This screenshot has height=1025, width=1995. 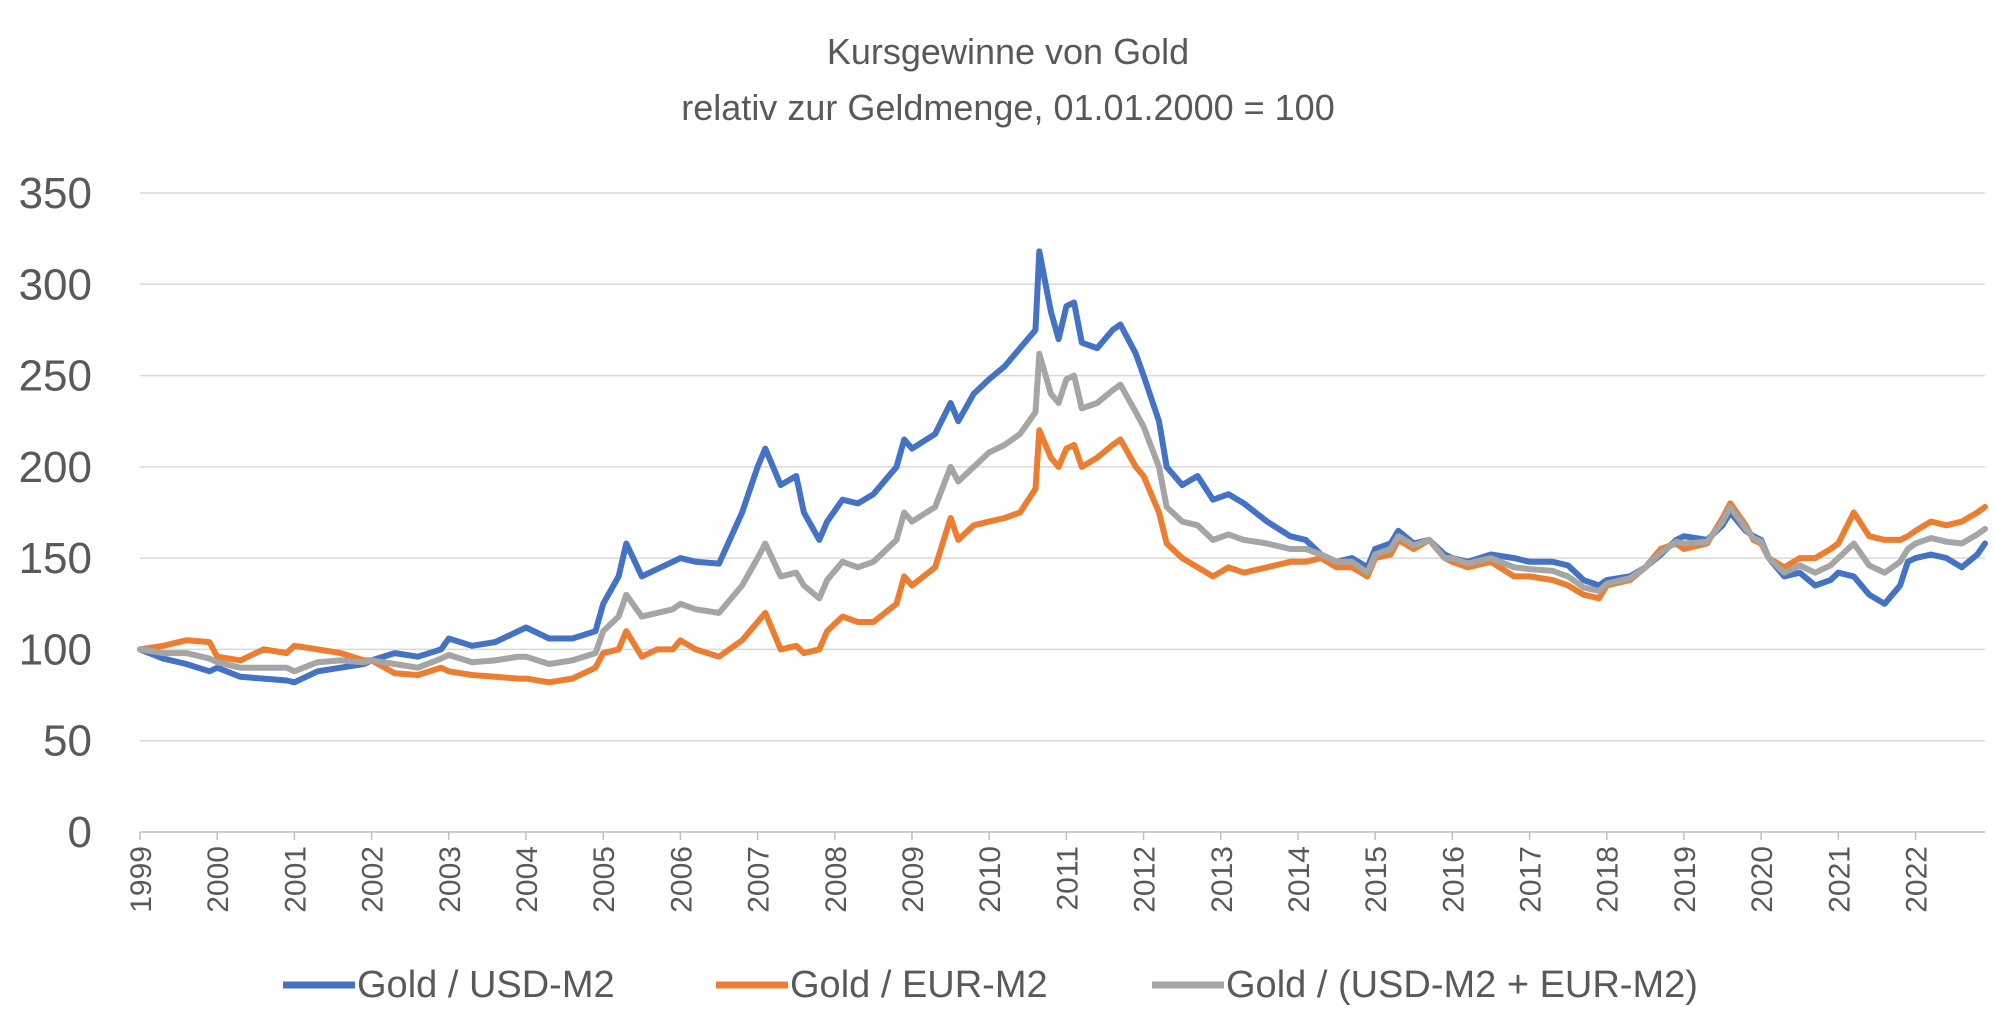 I want to click on x-tick-label: 2020, so click(x=1762, y=879).